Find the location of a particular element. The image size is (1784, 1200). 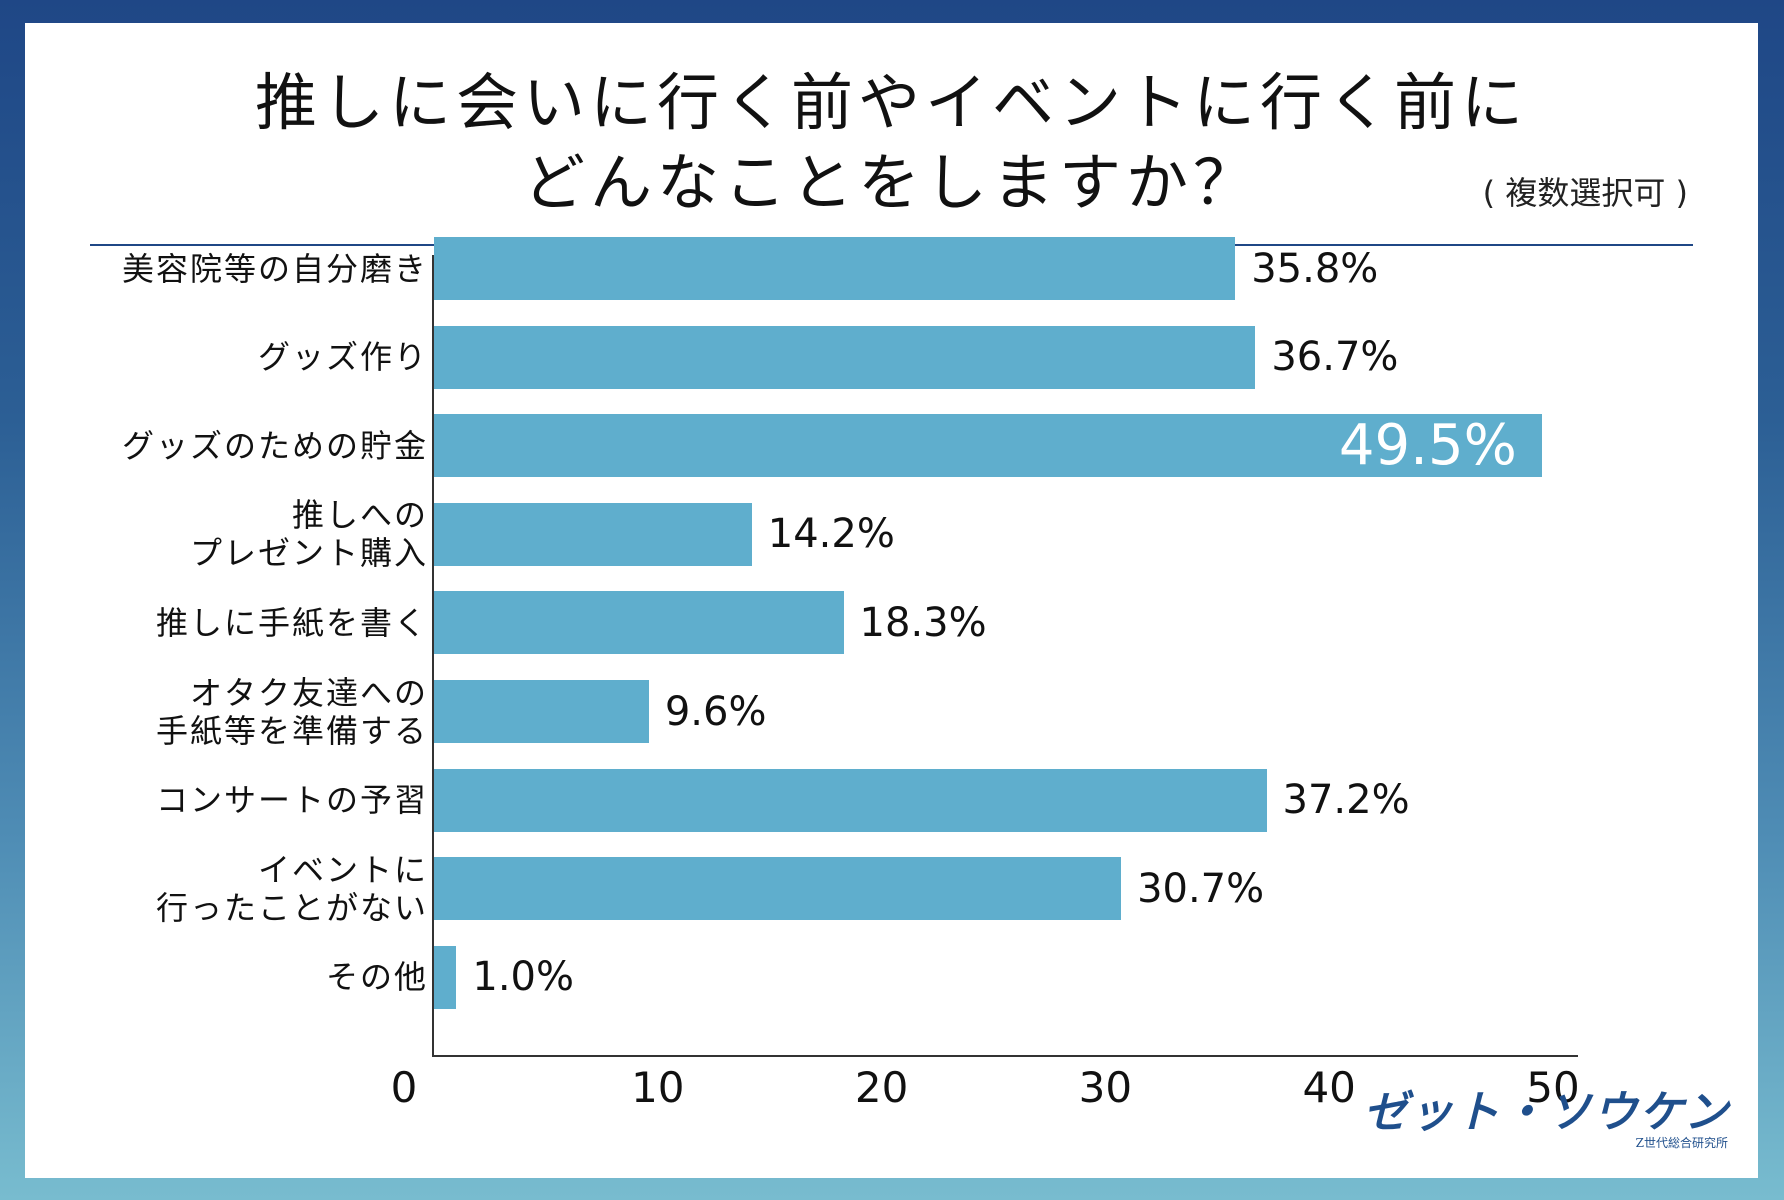

x-tick-label: 0 is located at coordinates (404, 1087).